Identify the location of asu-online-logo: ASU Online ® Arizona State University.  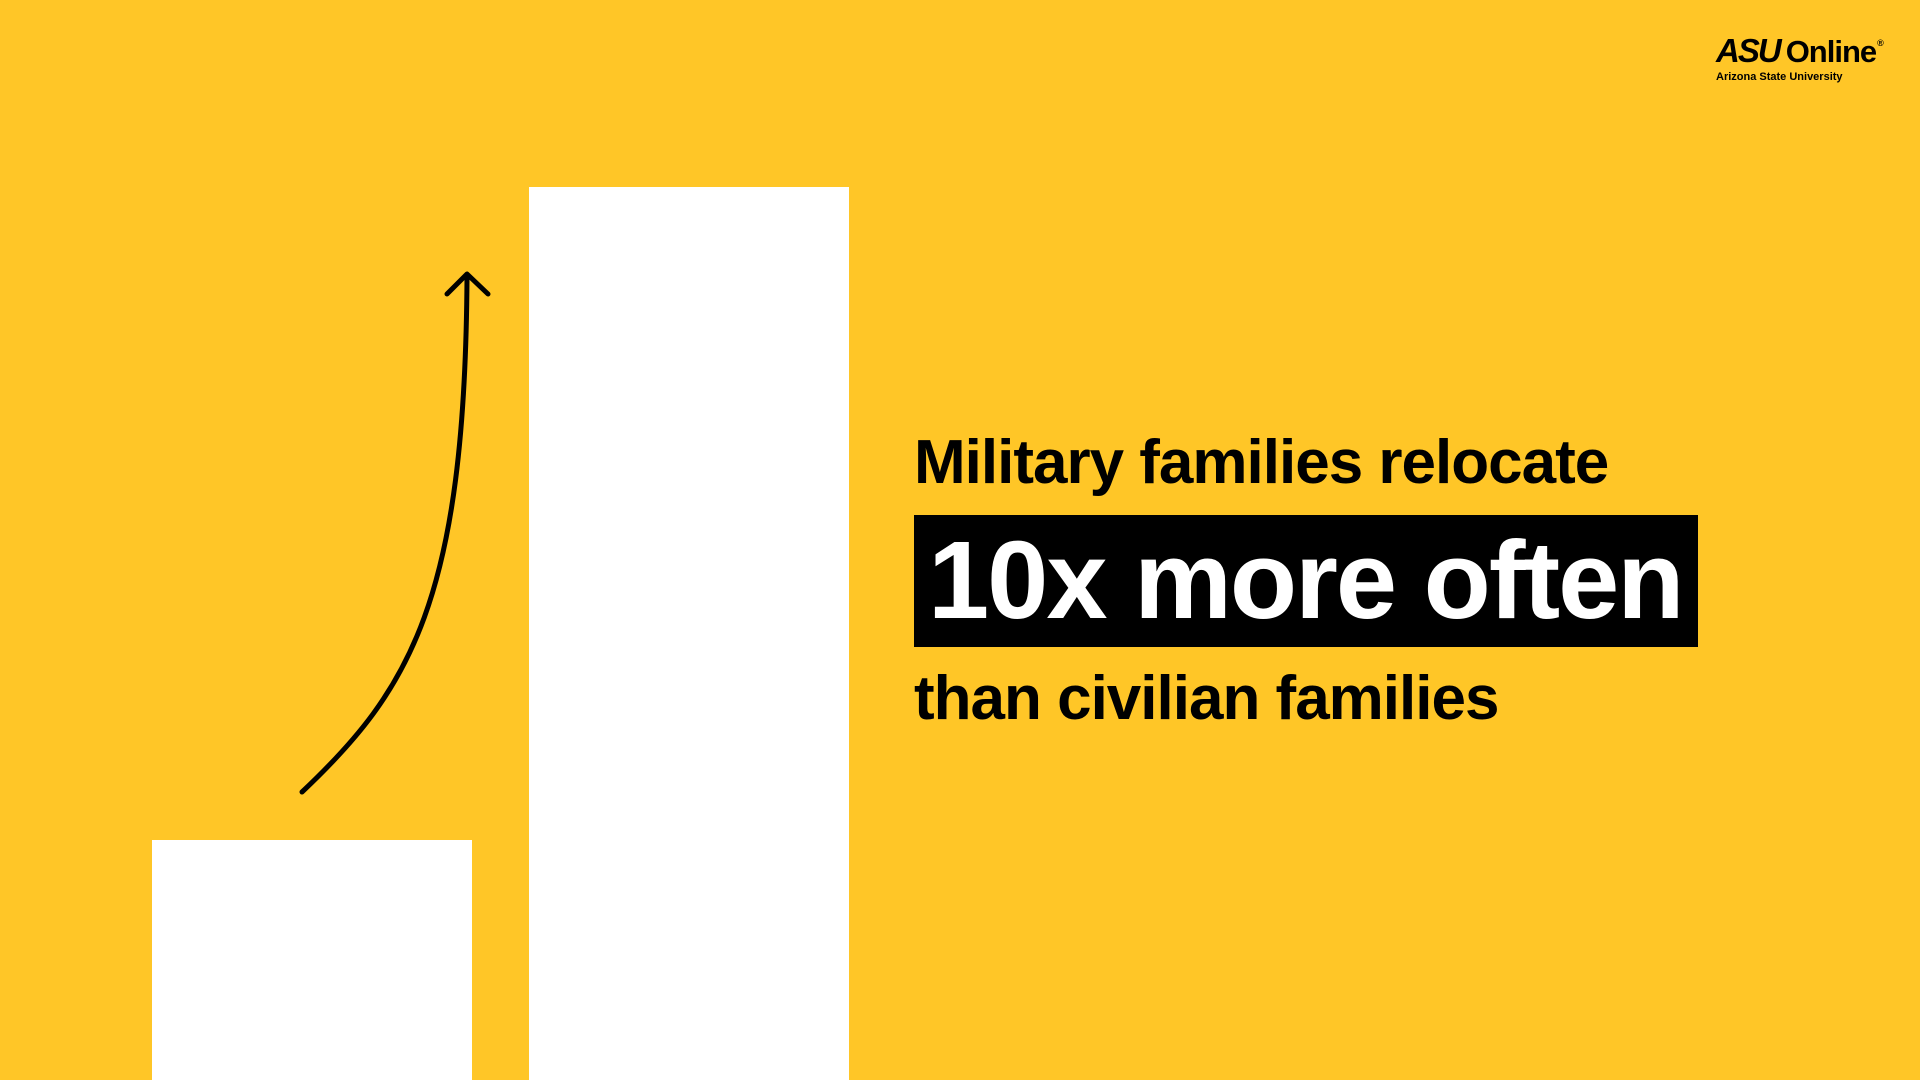
(1806, 62).